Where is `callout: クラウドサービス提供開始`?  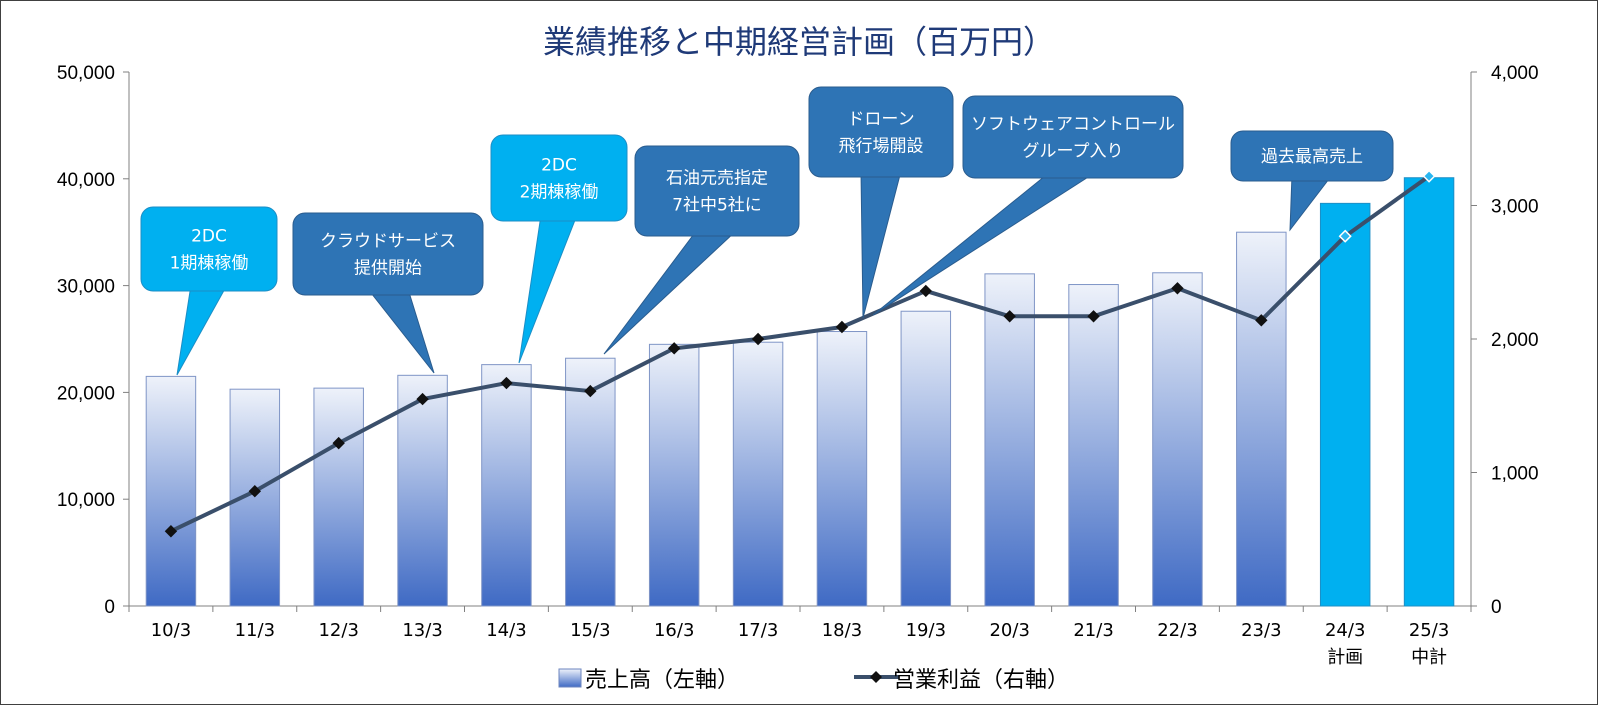
callout: クラウドサービス提供開始 is located at coordinates (388, 293).